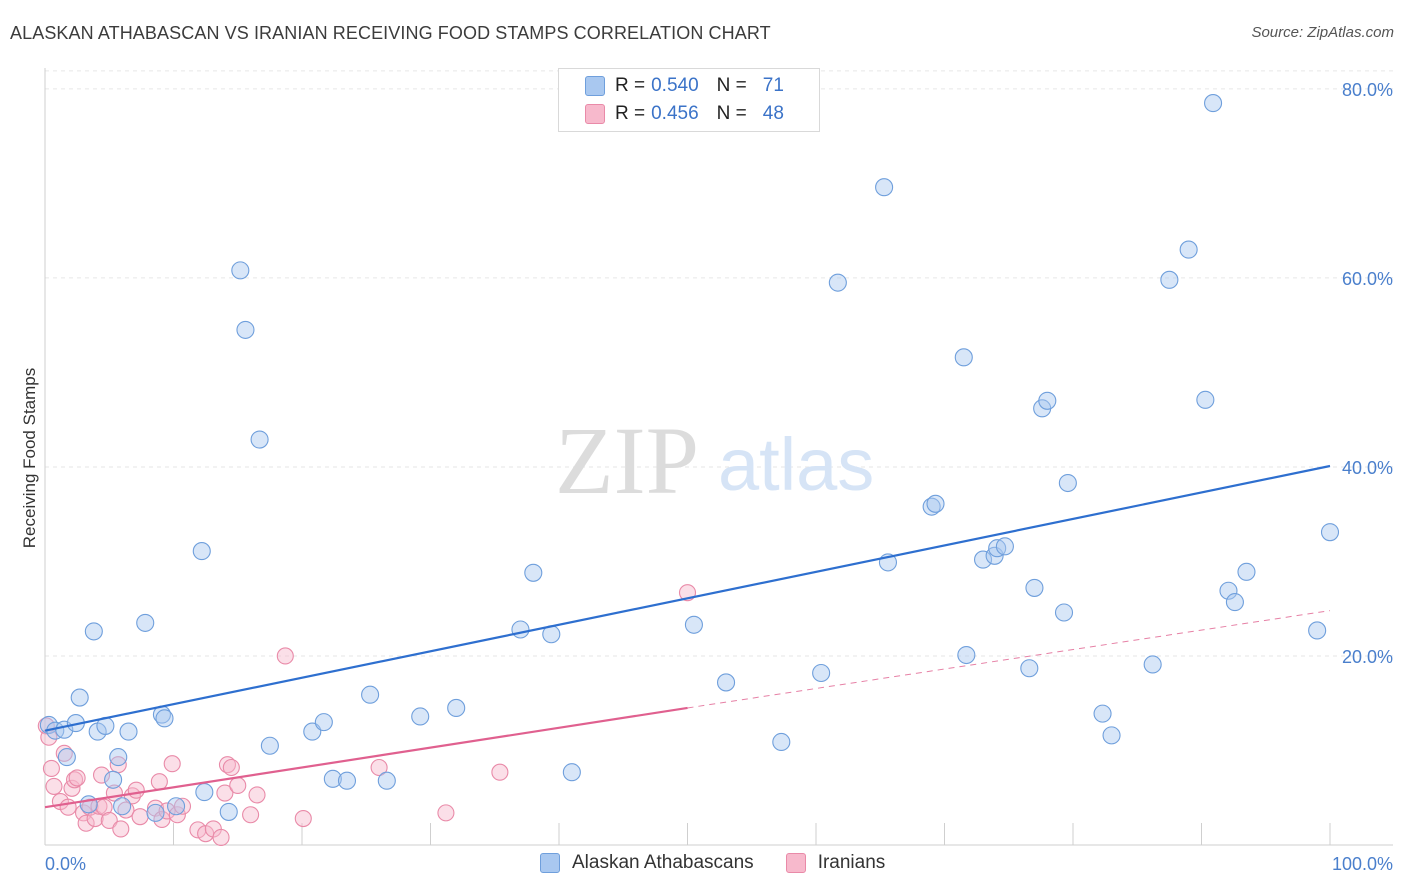  I want to click on y-tick-label: 60.0%, so click(1367, 279).